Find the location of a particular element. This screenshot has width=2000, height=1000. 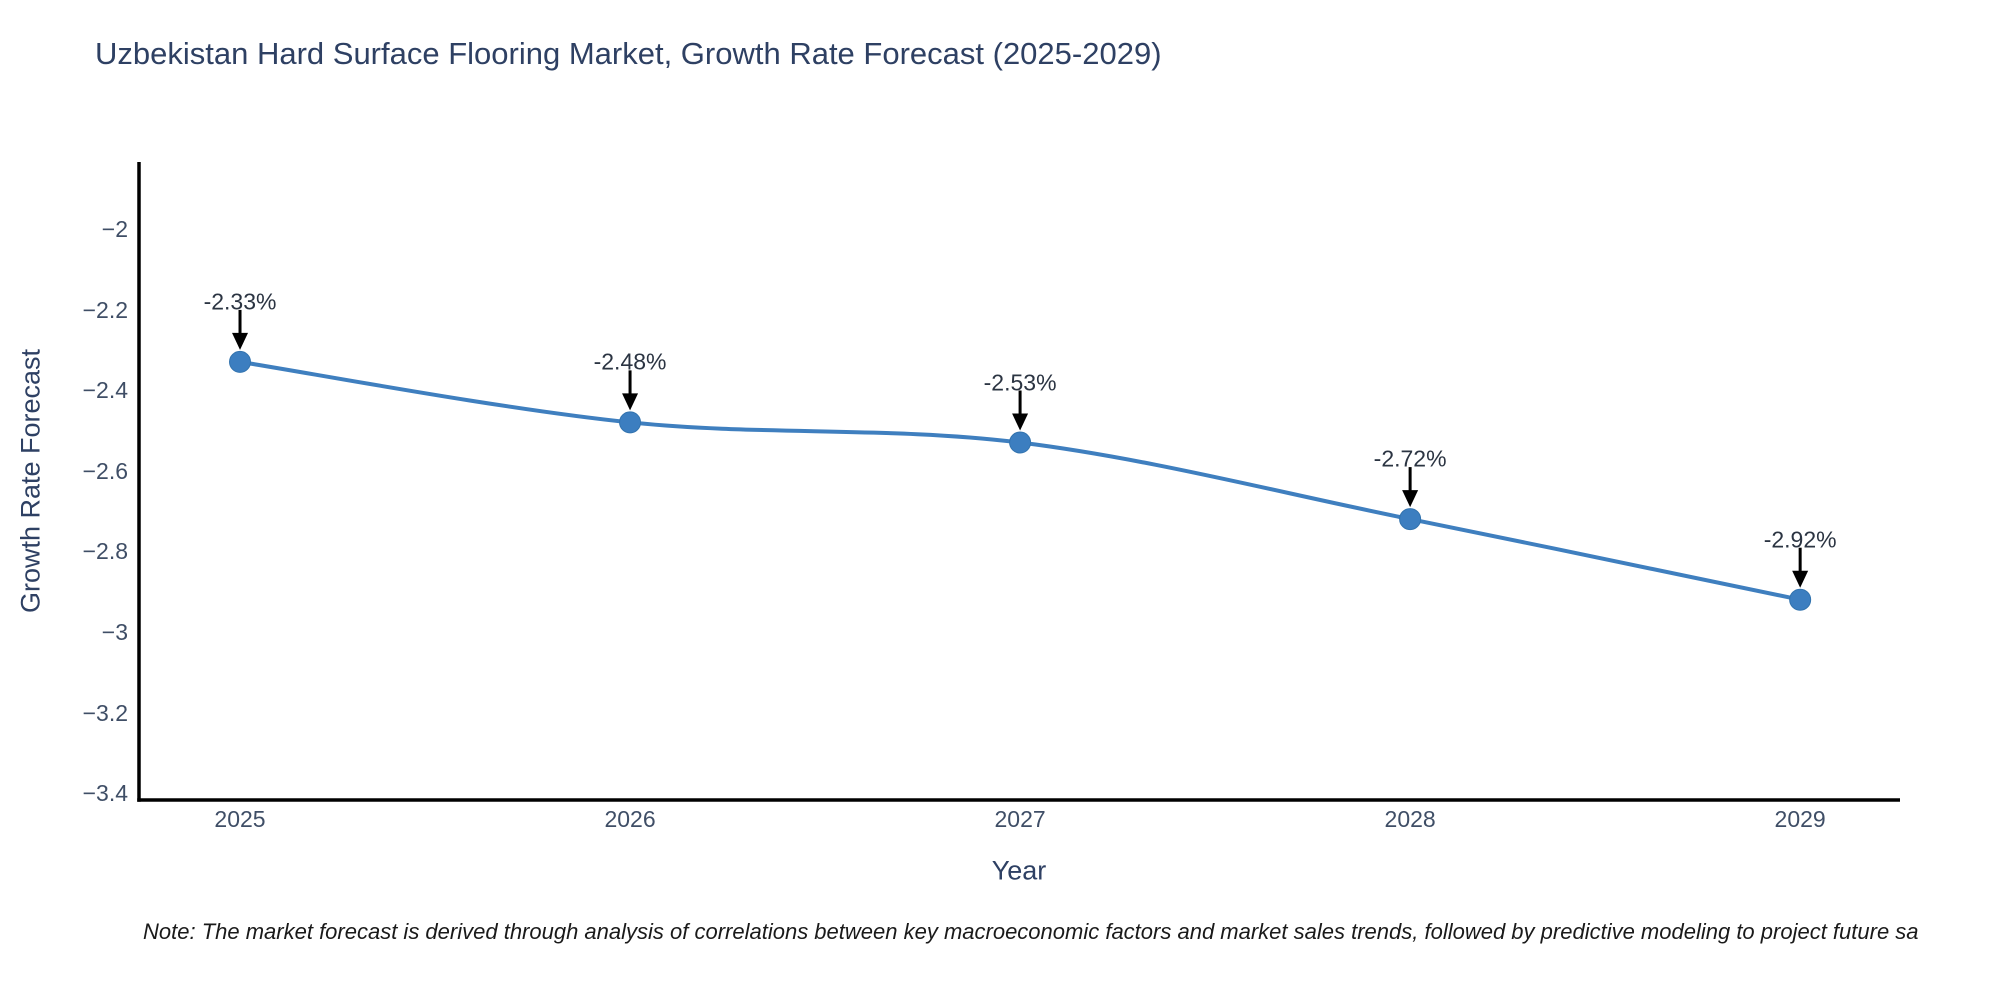

y-tick-label: −3.2 is located at coordinates (105, 712).